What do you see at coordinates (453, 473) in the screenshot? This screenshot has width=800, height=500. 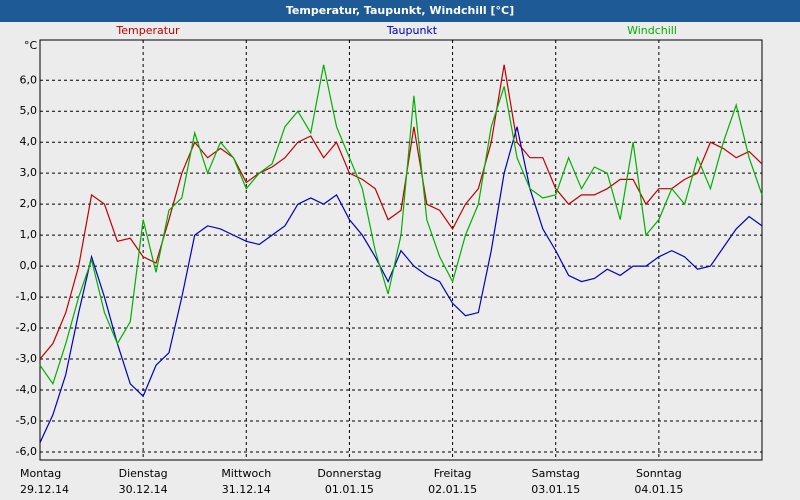 I see `x-tick-label: Freitag` at bounding box center [453, 473].